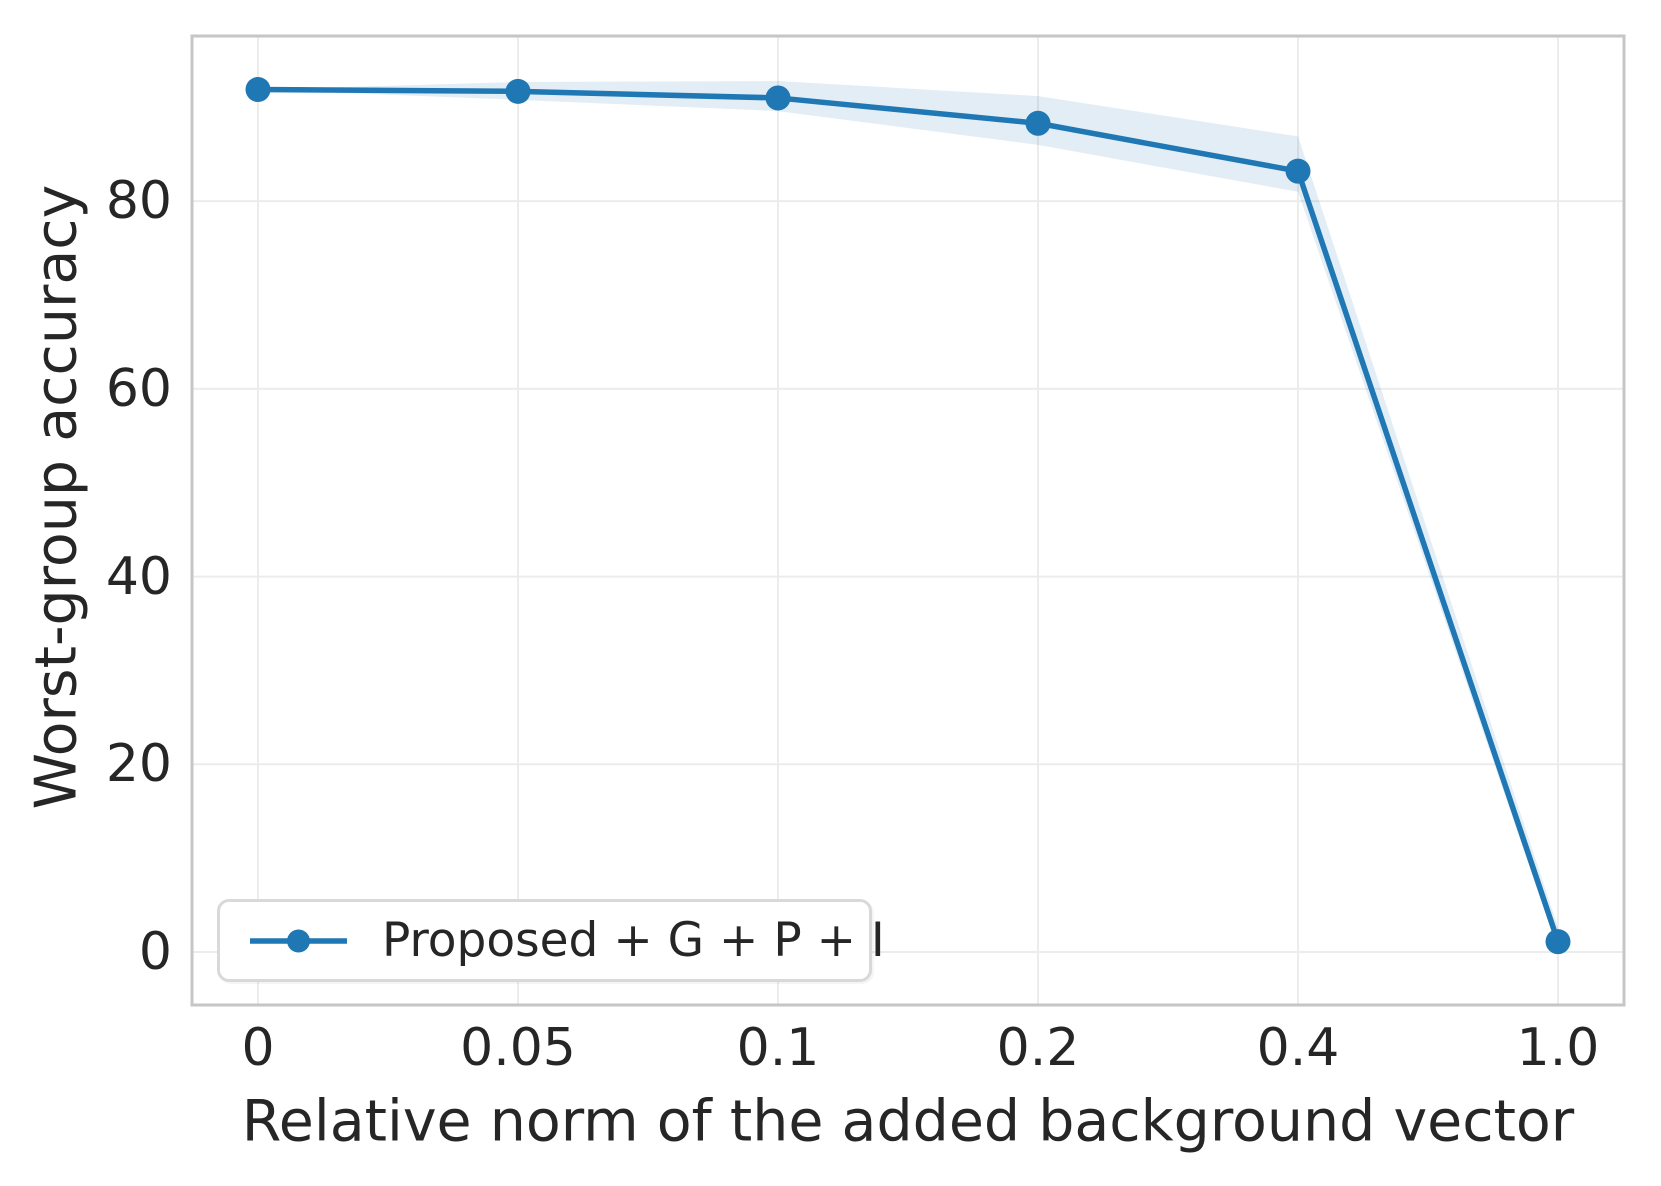 The width and height of the screenshot is (1661, 1186). Describe the element at coordinates (1038, 1048) in the screenshot. I see `x-tick-label: 0.2` at that location.